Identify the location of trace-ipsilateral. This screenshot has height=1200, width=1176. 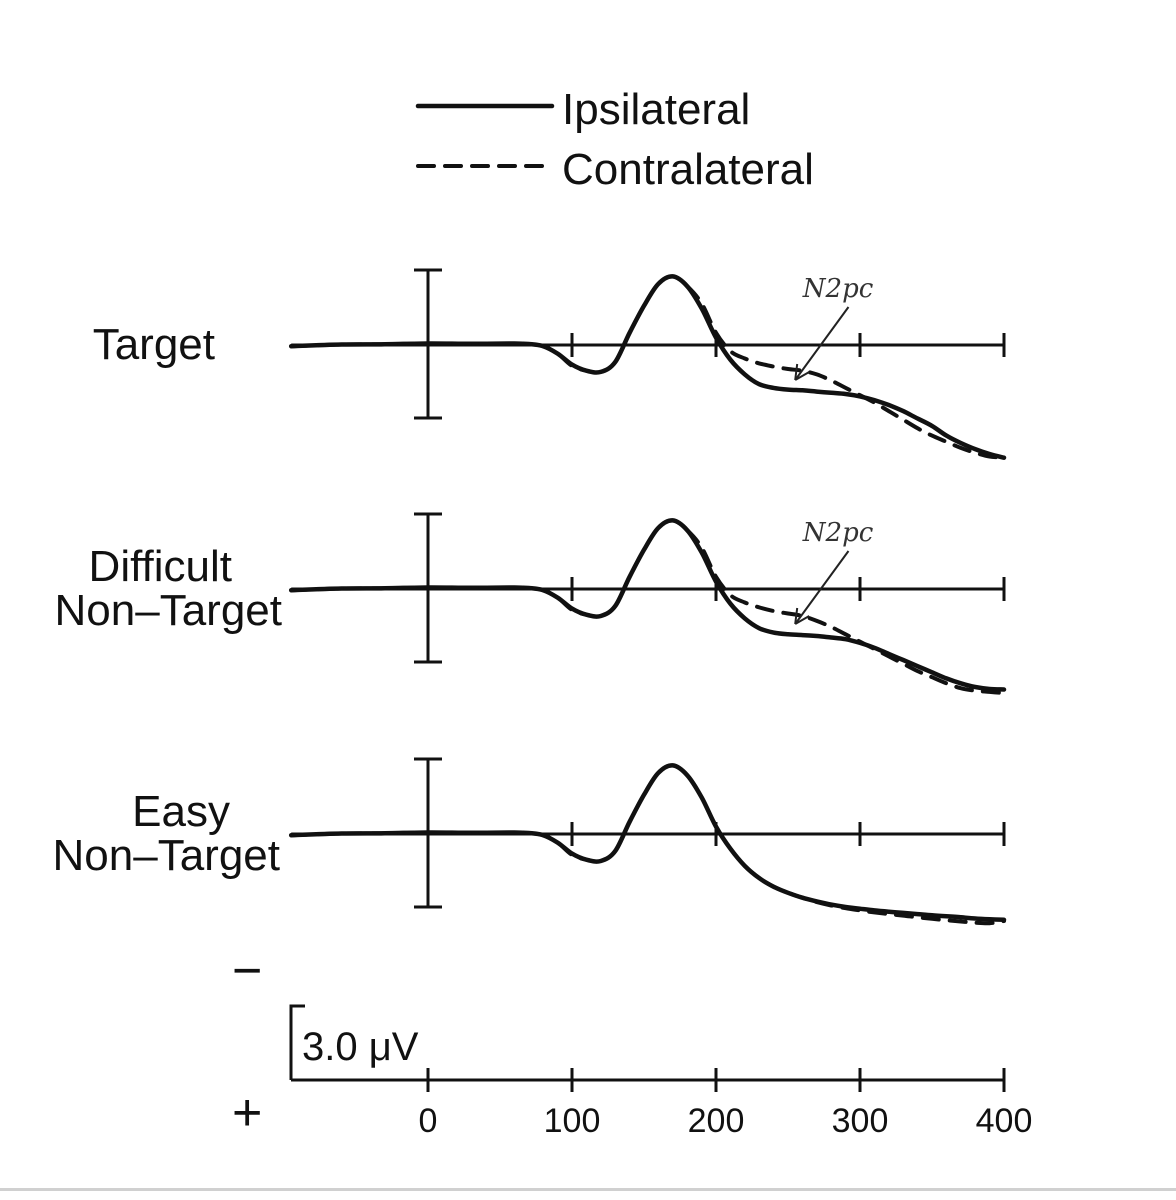
(647, 367).